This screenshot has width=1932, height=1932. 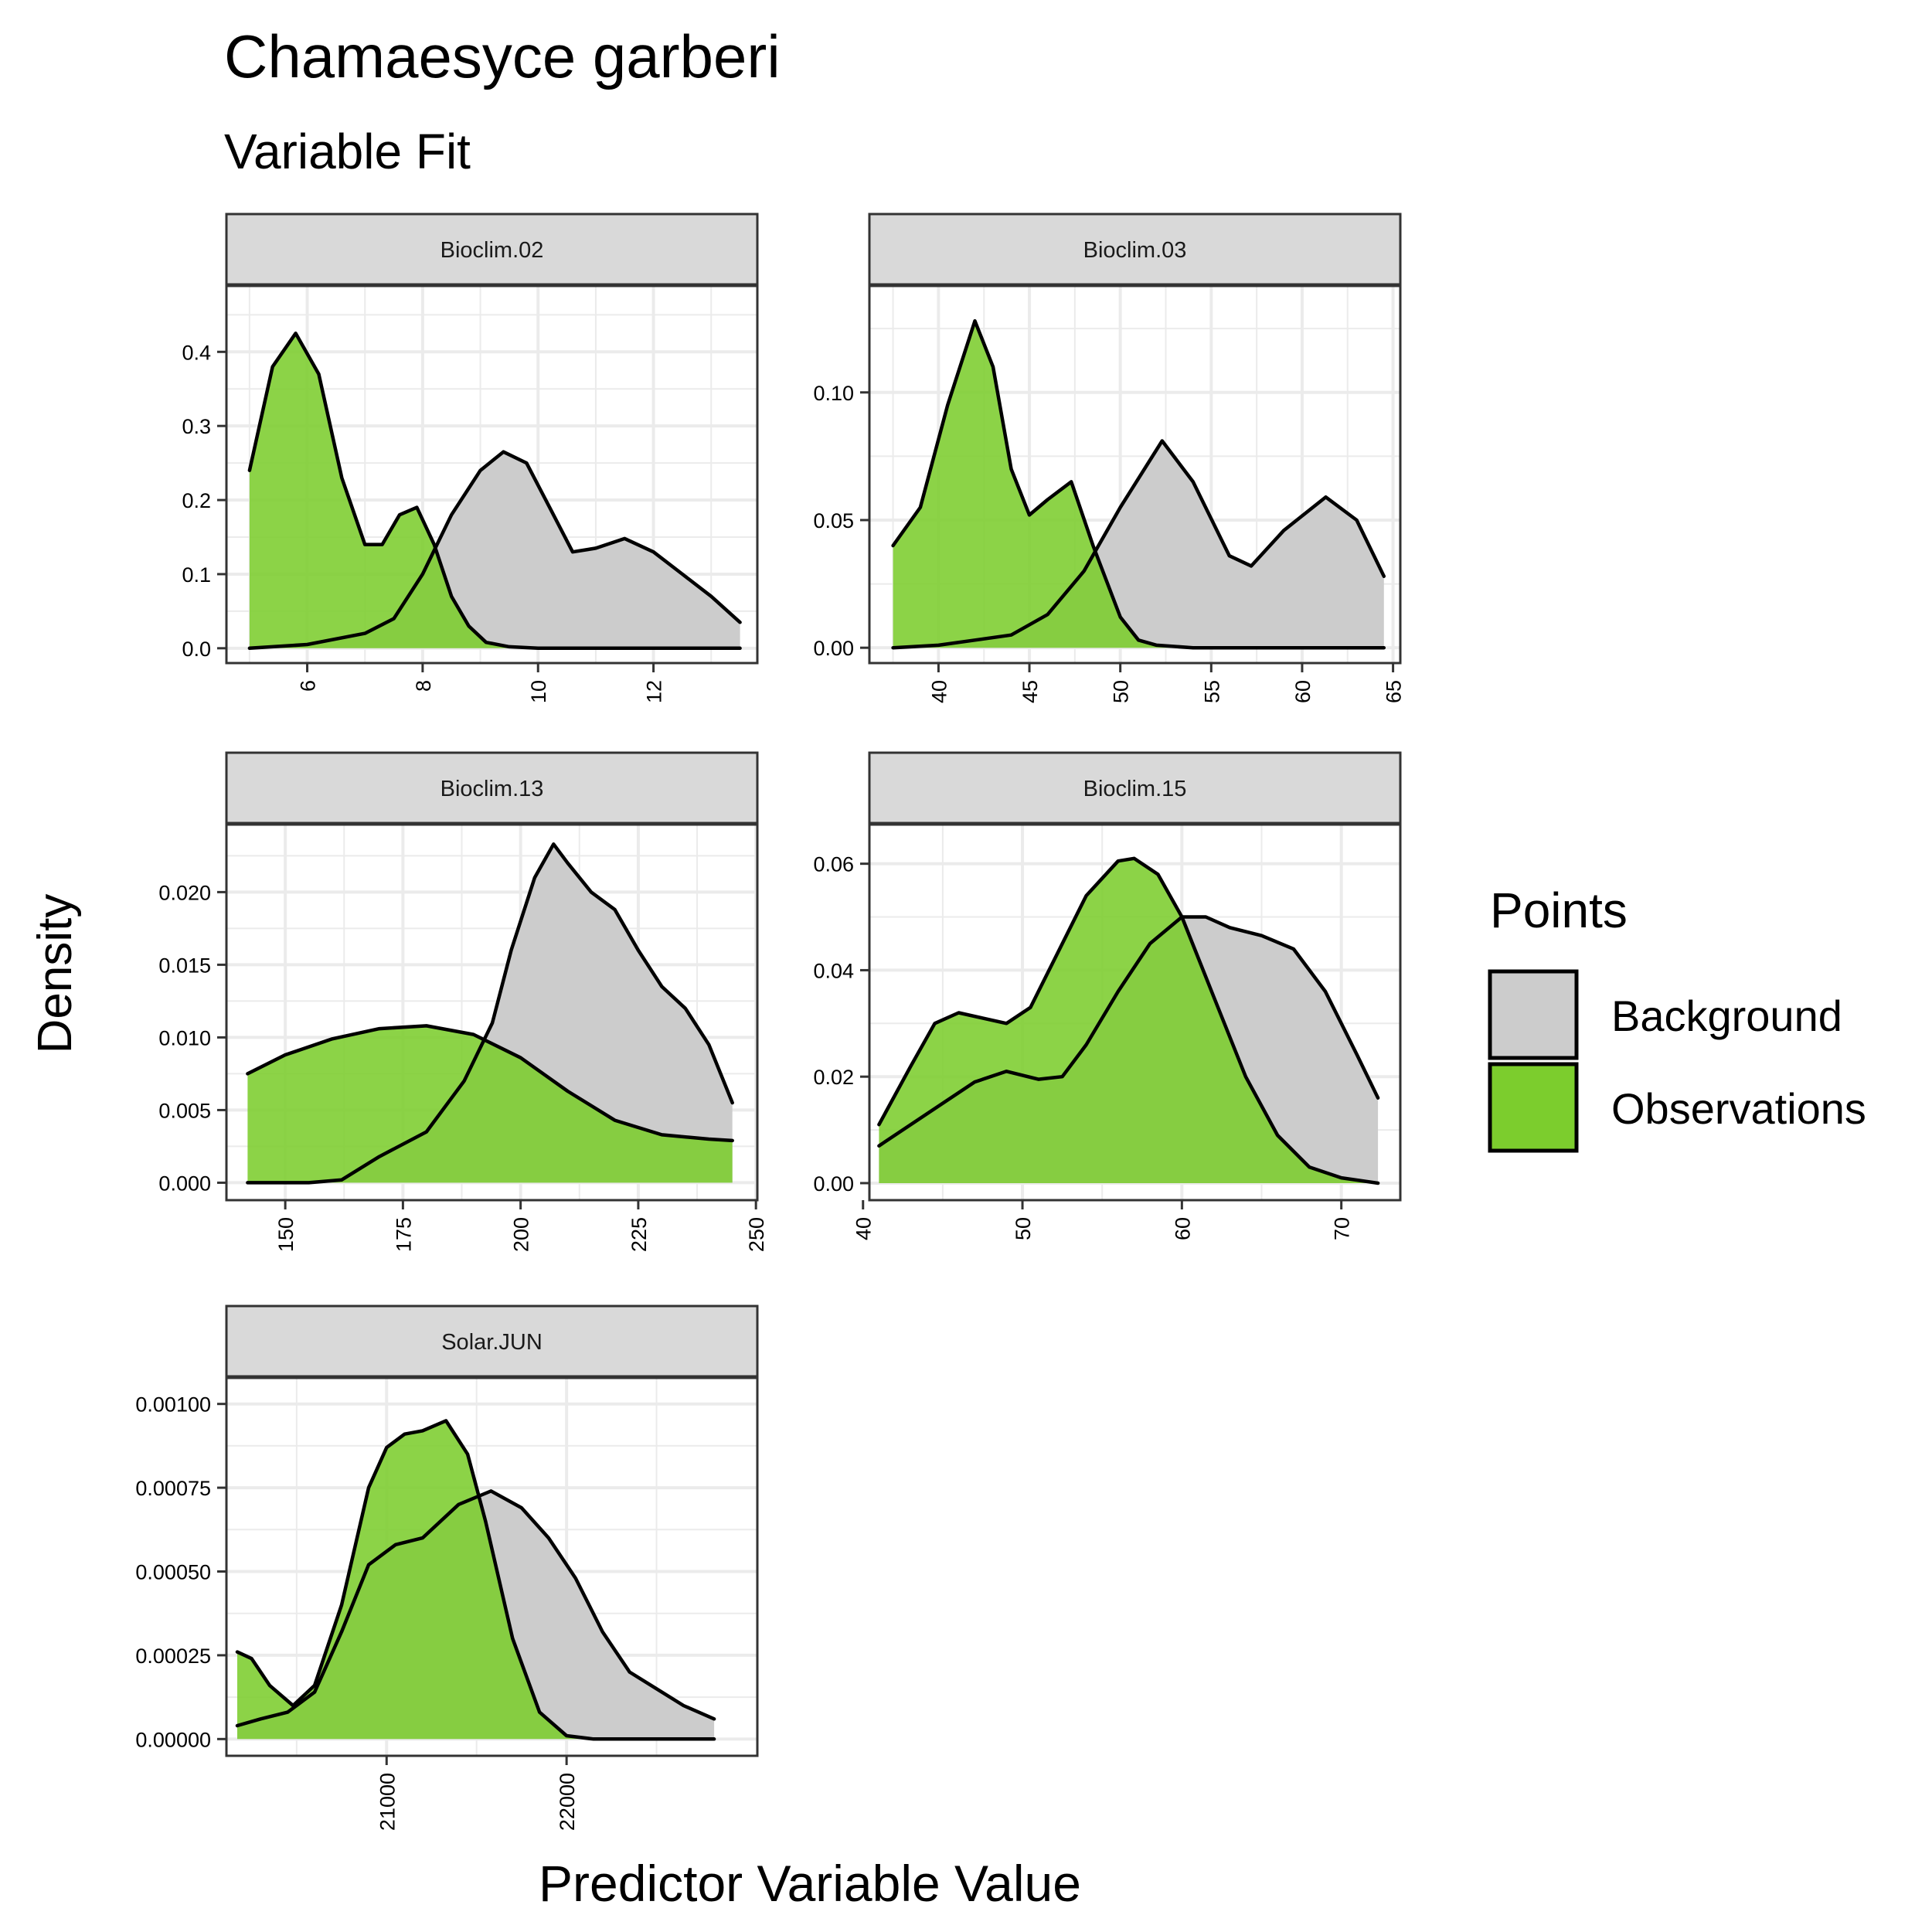 What do you see at coordinates (197, 649) in the screenshot?
I see `y-tick-label: 0.0` at bounding box center [197, 649].